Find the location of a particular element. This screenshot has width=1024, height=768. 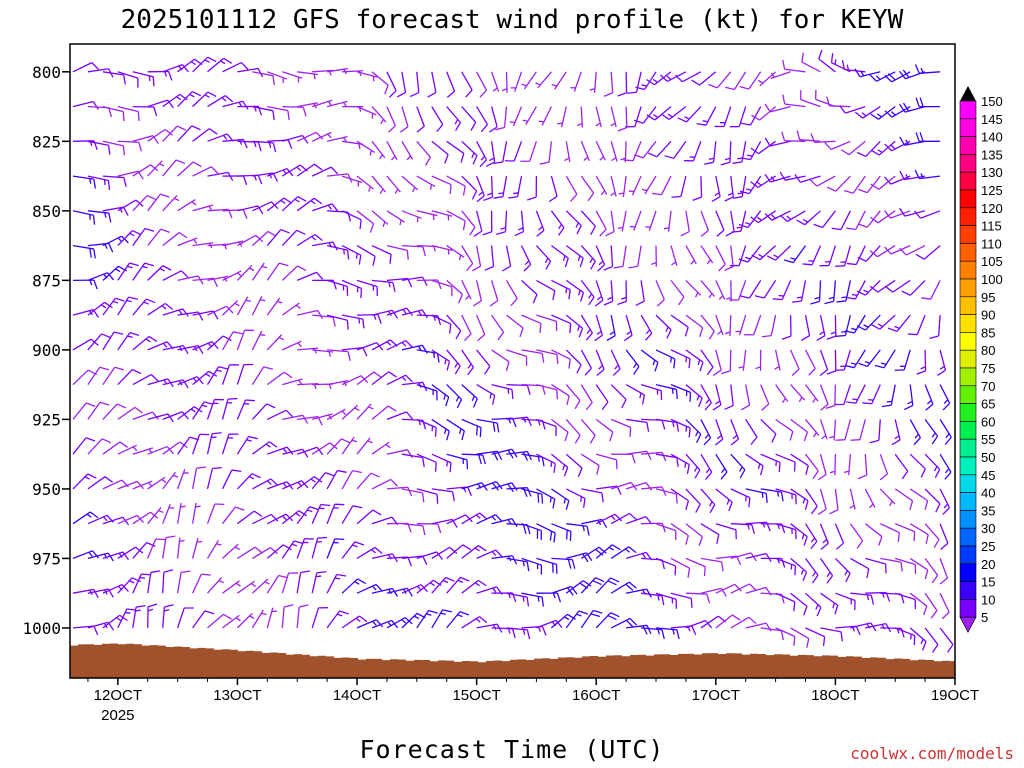

y-tick-label: 850 is located at coordinates (46, 211).